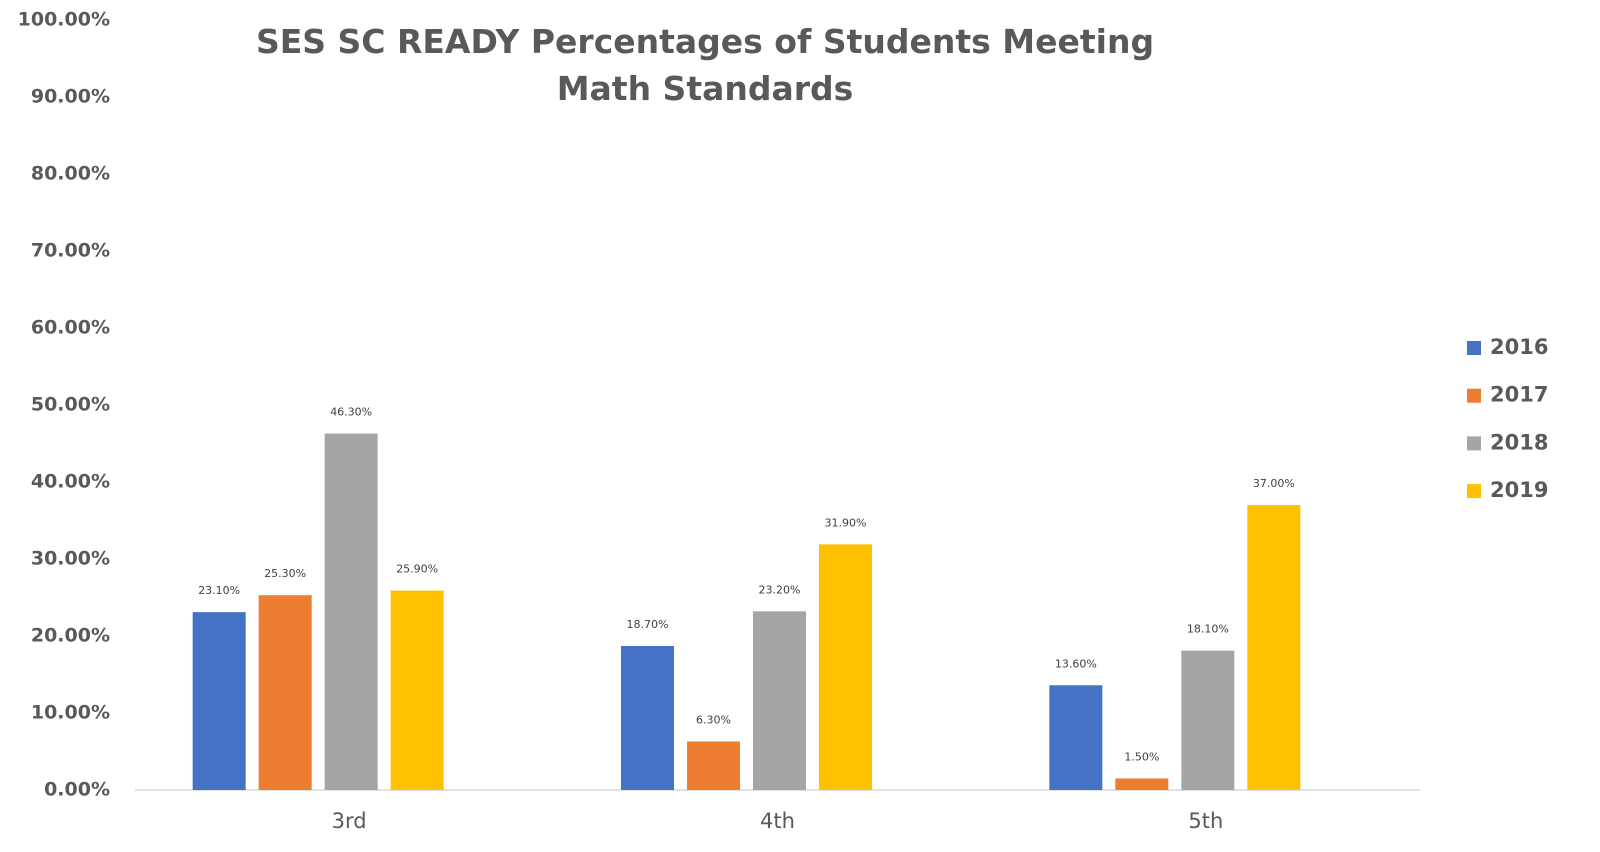 This screenshot has width=1600, height=852. I want to click on value-label: 25.90%, so click(417, 569).